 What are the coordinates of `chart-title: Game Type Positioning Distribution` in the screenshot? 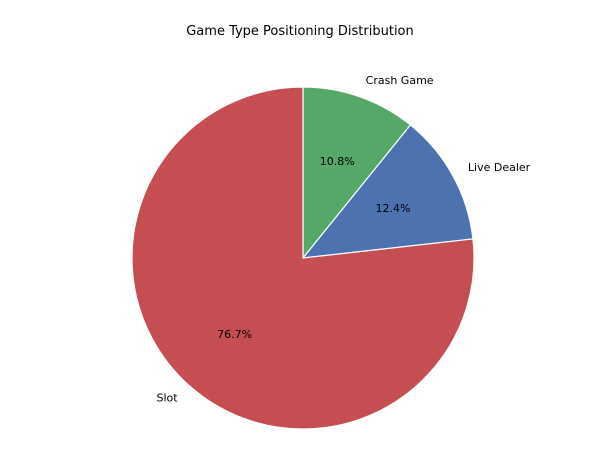 It's located at (300, 31).